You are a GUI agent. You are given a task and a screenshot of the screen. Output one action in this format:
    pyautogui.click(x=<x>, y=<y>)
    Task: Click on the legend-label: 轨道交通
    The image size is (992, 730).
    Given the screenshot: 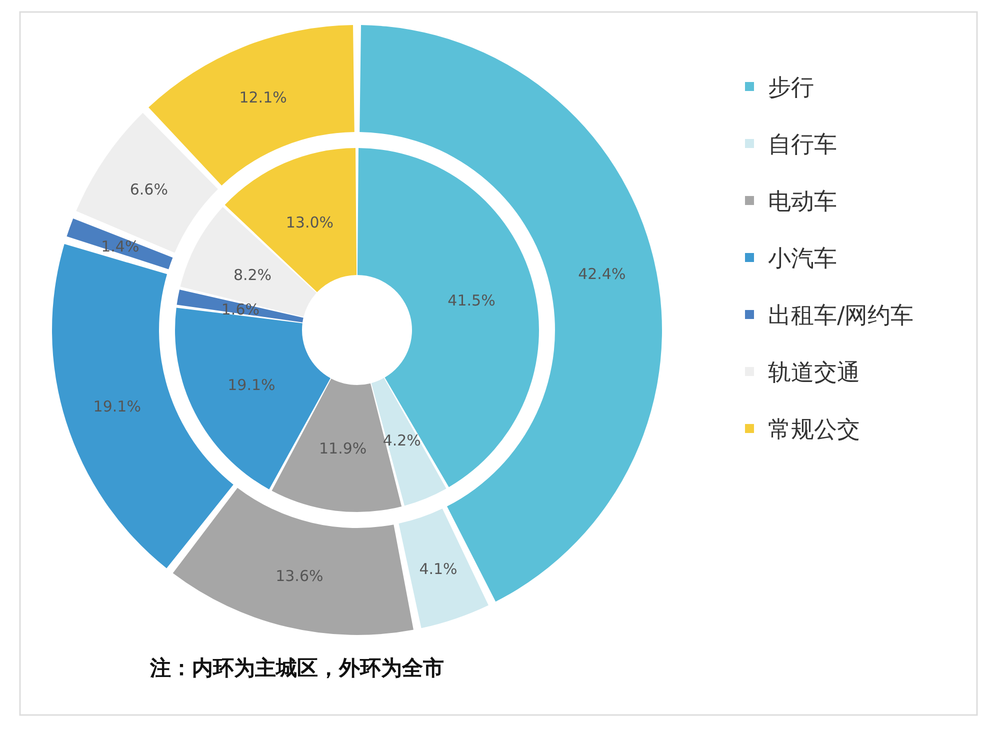 What is the action you would take?
    pyautogui.click(x=814, y=373)
    